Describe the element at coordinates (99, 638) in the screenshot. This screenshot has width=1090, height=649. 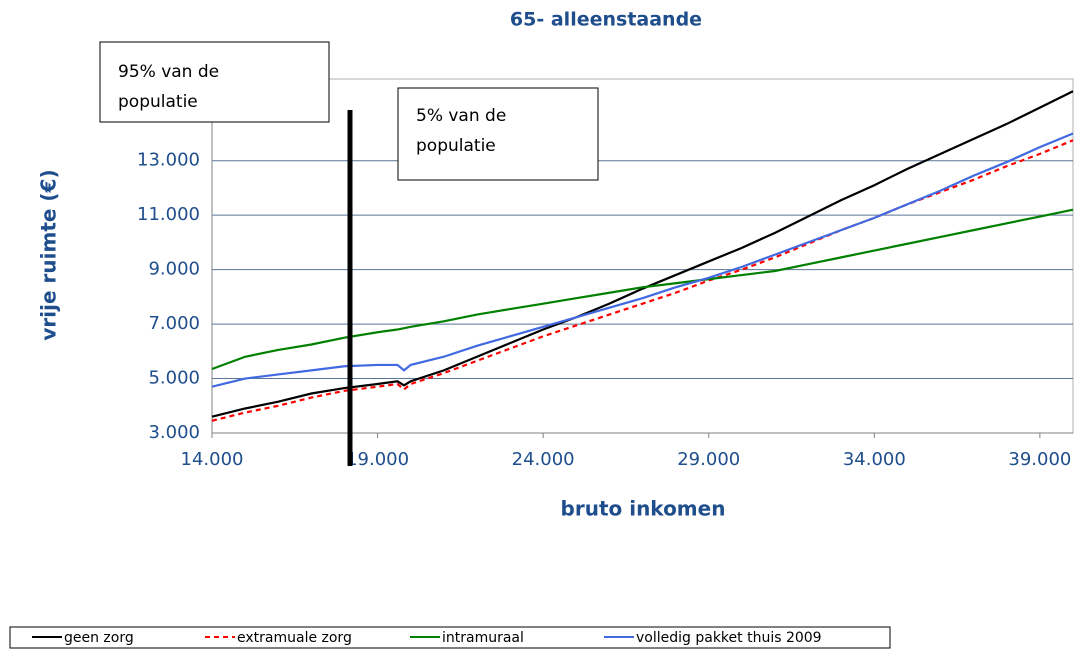
I see `legend-label: geen zorg` at that location.